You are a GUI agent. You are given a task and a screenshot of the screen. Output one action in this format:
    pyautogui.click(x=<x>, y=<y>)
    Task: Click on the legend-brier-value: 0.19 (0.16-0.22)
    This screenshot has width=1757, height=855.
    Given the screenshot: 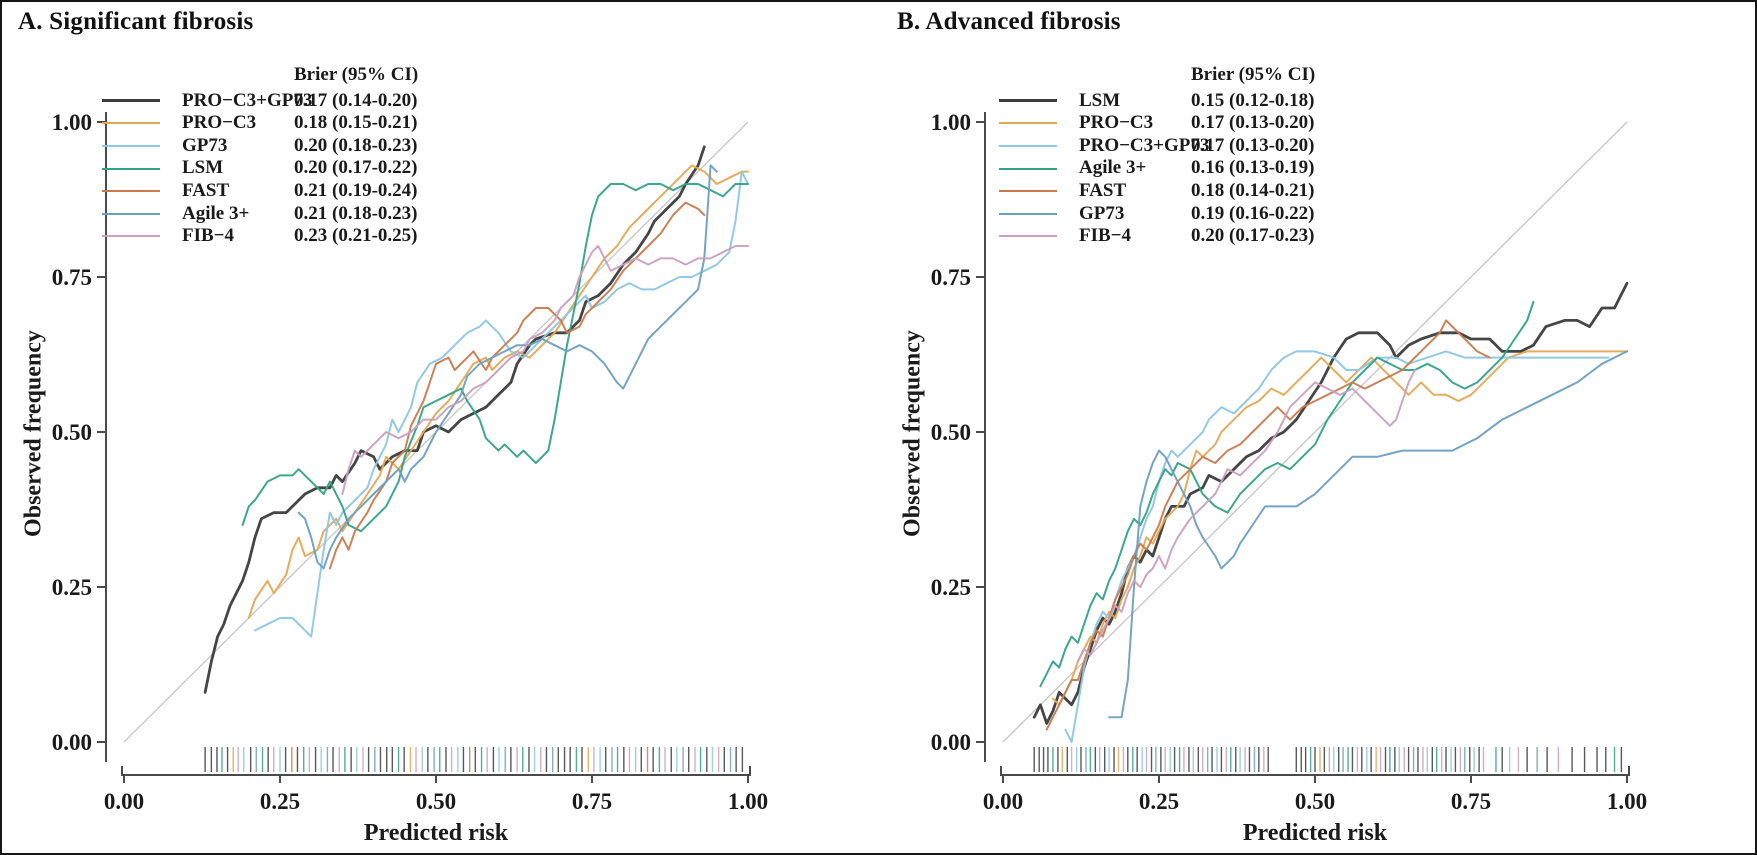 What is the action you would take?
    pyautogui.click(x=1253, y=213)
    